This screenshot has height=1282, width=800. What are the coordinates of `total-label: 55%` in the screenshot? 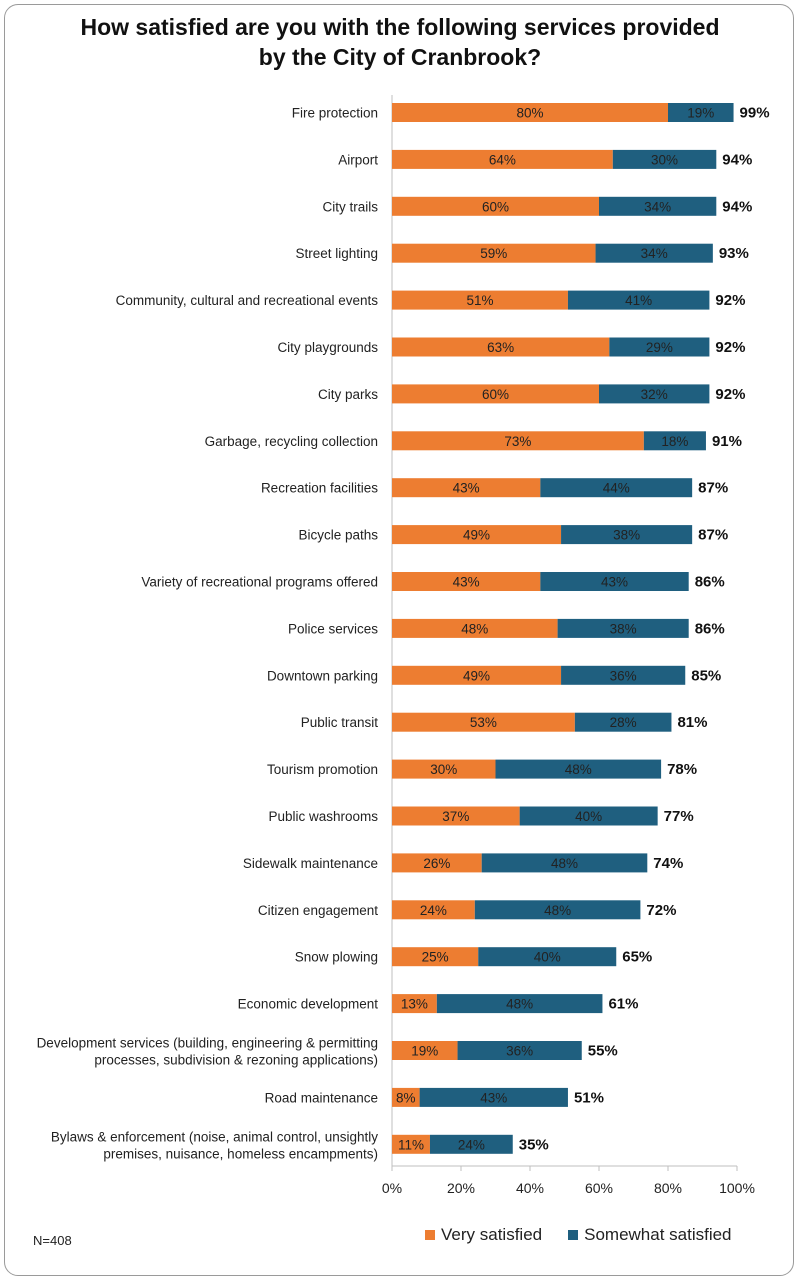 It's located at (603, 1051).